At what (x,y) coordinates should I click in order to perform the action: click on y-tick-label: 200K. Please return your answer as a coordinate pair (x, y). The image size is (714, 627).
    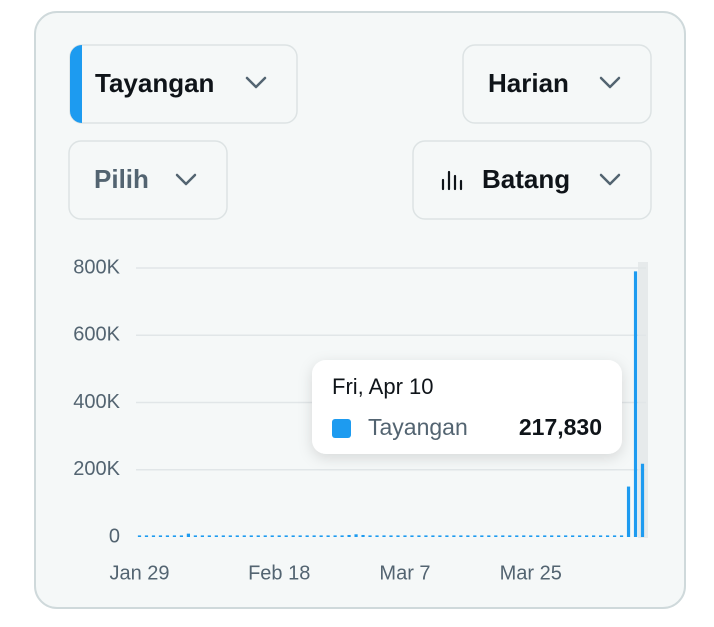
    Looking at the image, I should click on (96, 469).